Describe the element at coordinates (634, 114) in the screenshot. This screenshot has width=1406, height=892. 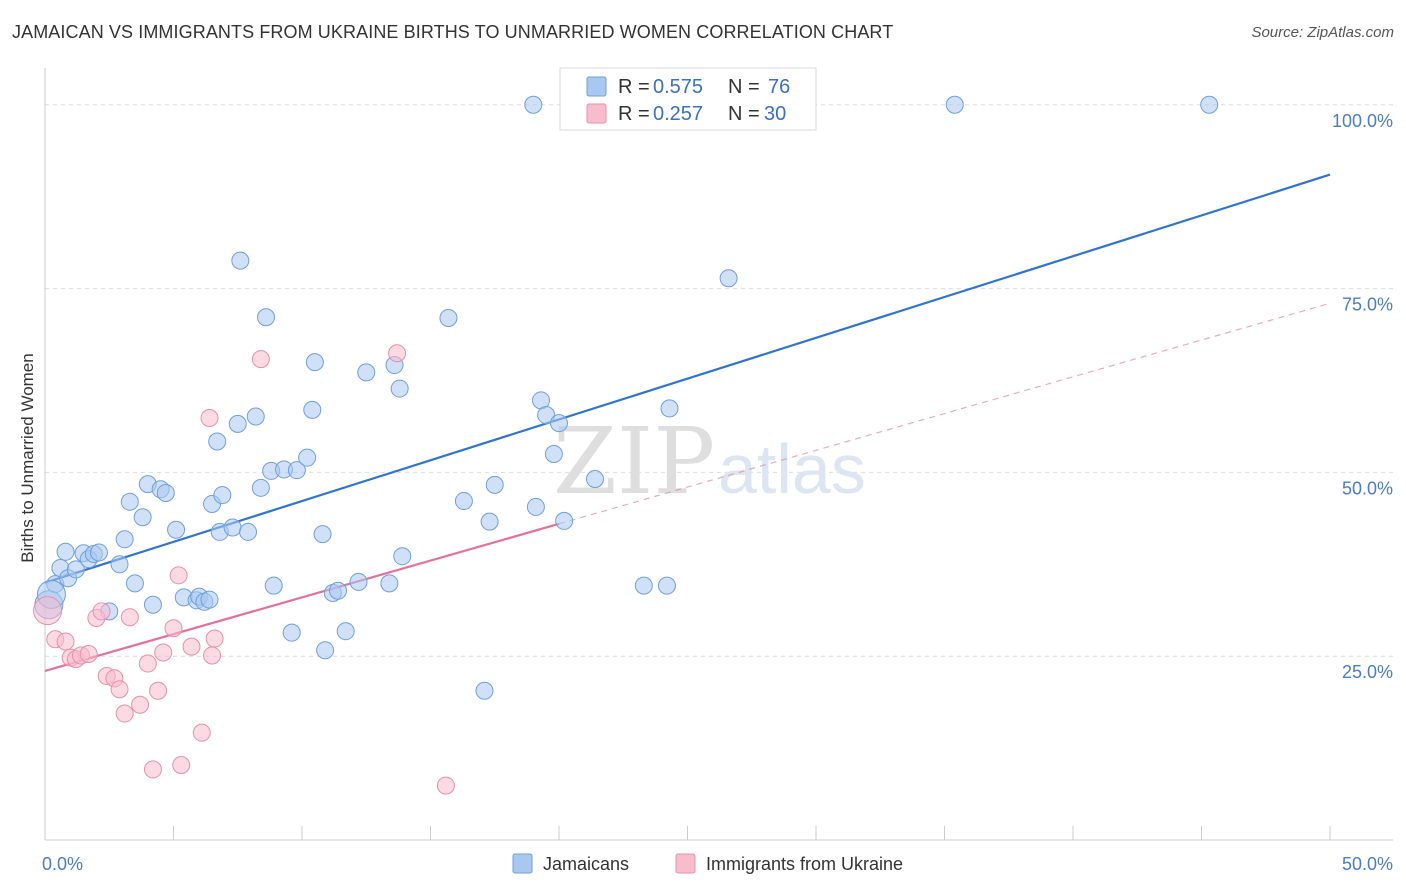
I see `legend-r-label-2: R =` at that location.